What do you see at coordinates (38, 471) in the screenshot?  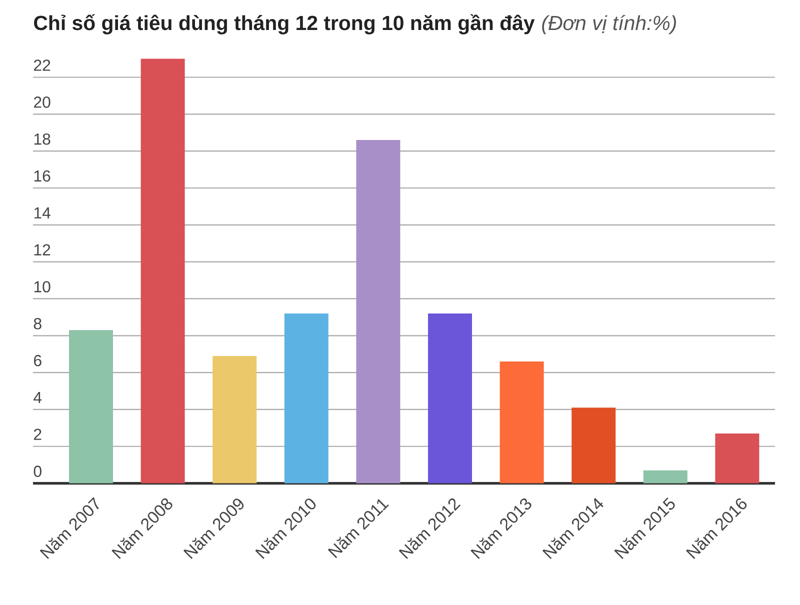 I see `y-tick-label: 0` at bounding box center [38, 471].